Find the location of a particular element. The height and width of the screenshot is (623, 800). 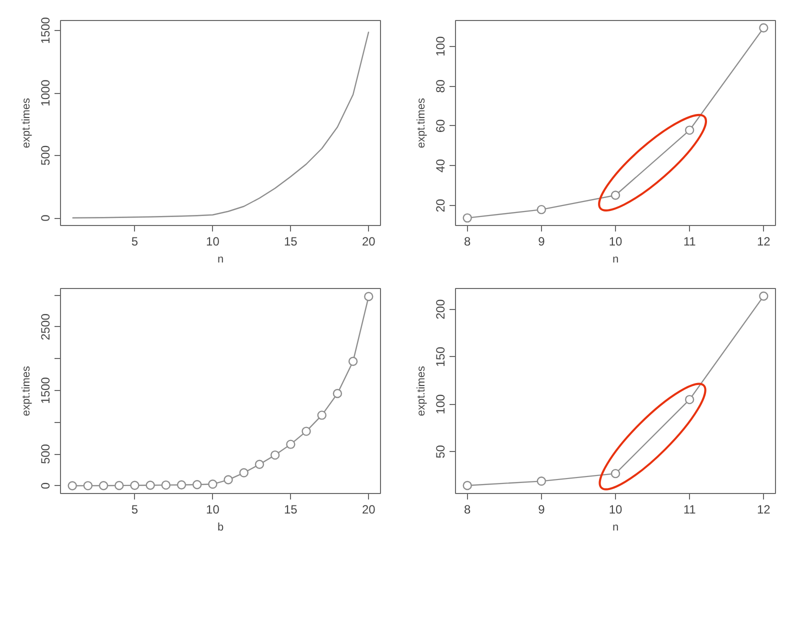

y-tick-label: 40 is located at coordinates (441, 165).